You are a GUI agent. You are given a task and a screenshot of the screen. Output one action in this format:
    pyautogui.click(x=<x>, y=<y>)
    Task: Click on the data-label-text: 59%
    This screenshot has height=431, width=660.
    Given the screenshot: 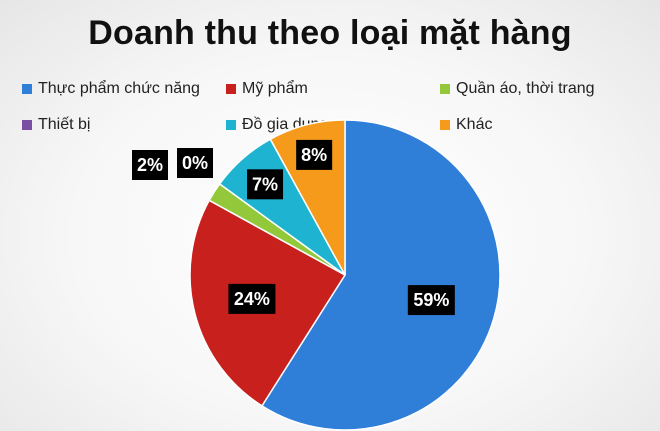 What is the action you would take?
    pyautogui.click(x=431, y=300)
    